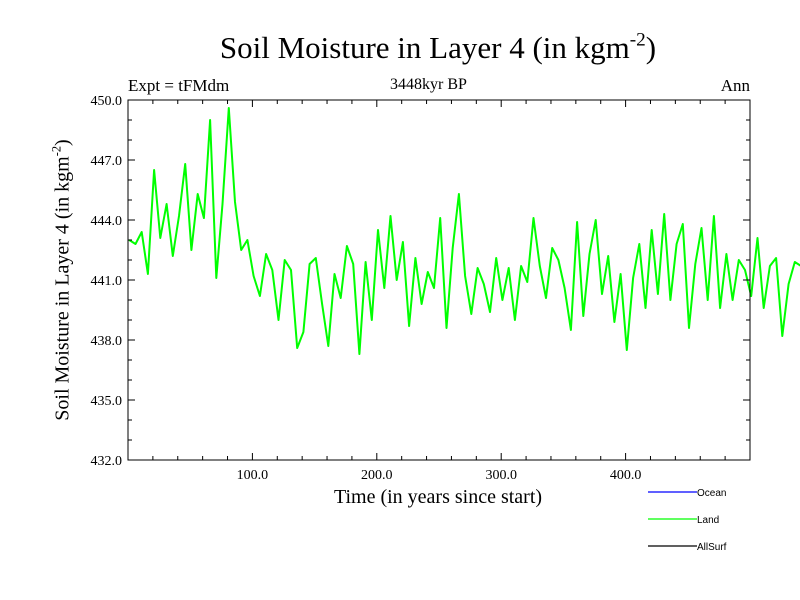  Describe the element at coordinates (626, 475) in the screenshot. I see `x-tick-label: 400.0` at that location.